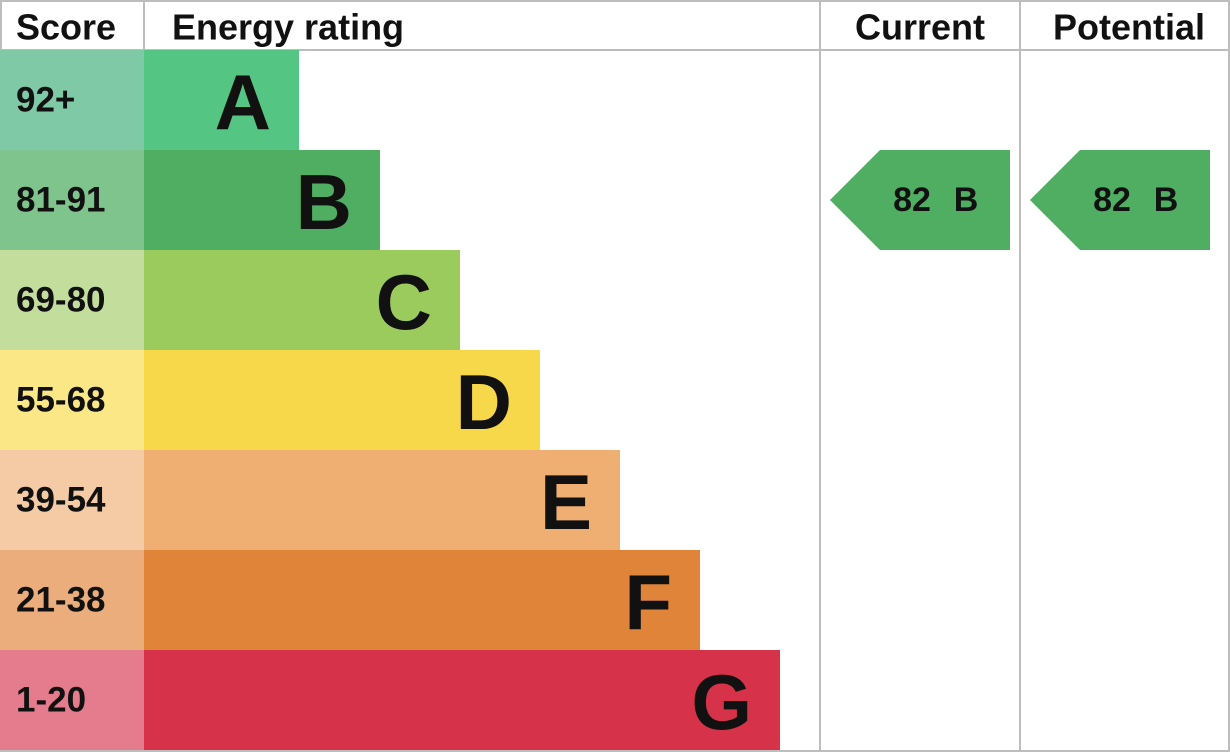  What do you see at coordinates (484, 402) in the screenshot?
I see `rating-letter: D` at bounding box center [484, 402].